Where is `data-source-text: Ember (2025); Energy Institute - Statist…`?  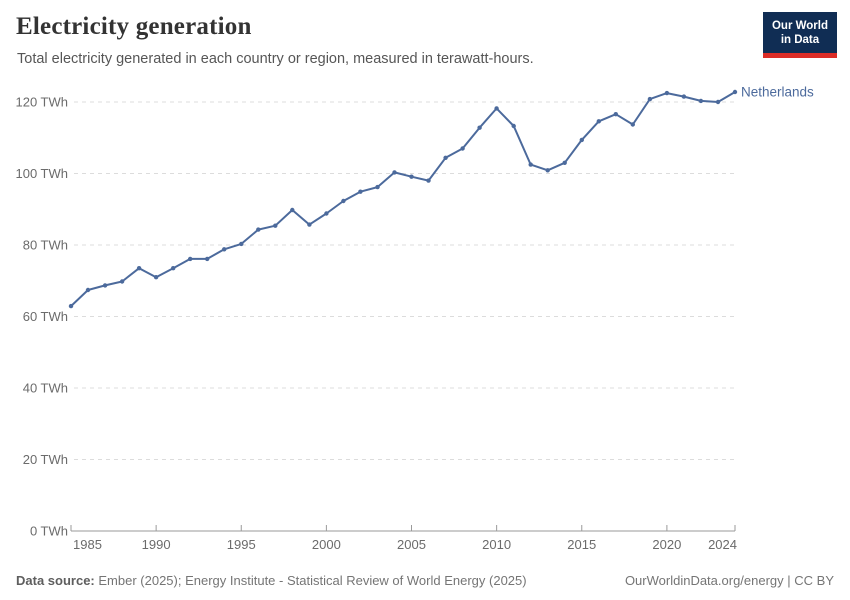 data-source-text: Ember (2025); Energy Institute - Statist… is located at coordinates (312, 580).